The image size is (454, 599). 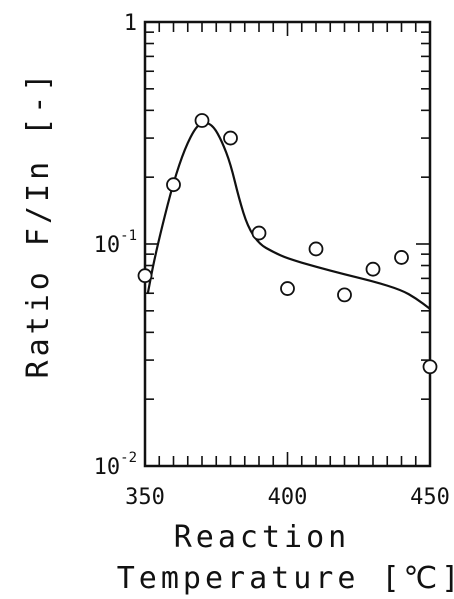 I want to click on y-axis-title: Ratio F/In [-], so click(x=38, y=224).